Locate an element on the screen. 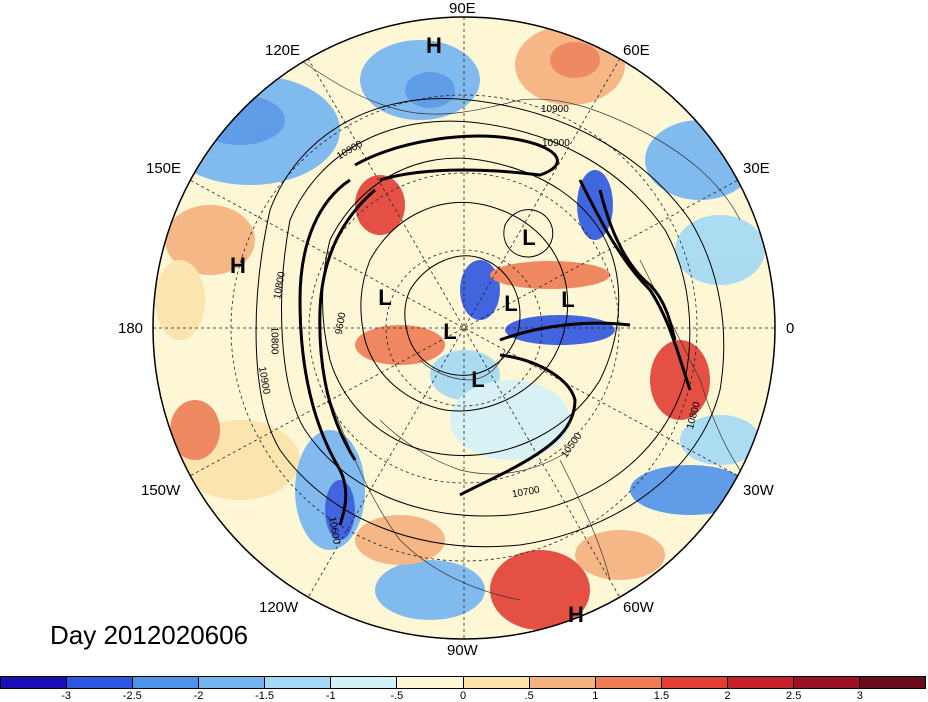 This screenshot has height=702, width=928. lon-label-60e: 60E is located at coordinates (636, 50).